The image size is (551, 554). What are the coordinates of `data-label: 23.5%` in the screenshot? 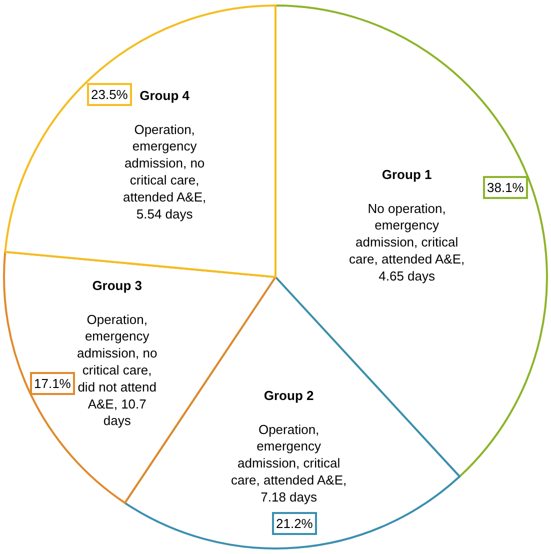 It's located at (109, 94).